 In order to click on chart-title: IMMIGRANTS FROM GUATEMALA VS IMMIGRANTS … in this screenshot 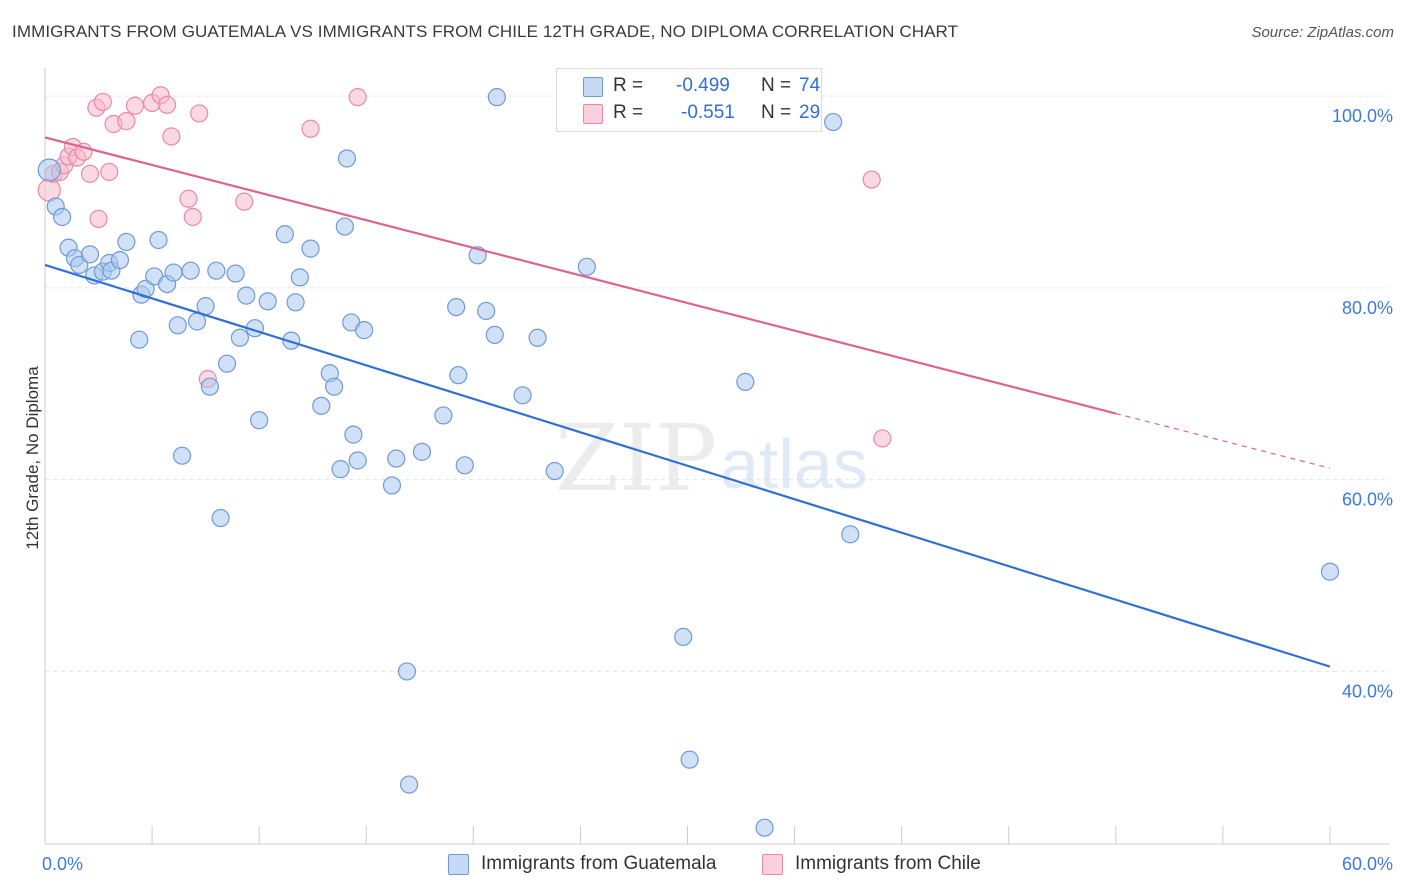, I will do `click(485, 31)`.